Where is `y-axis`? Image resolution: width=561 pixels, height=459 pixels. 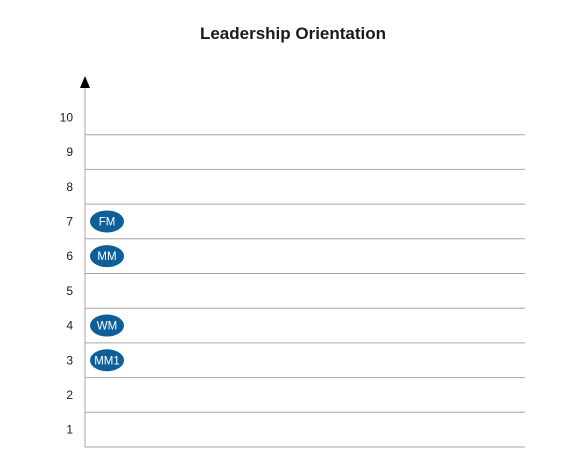
y-axis is located at coordinates (85, 261).